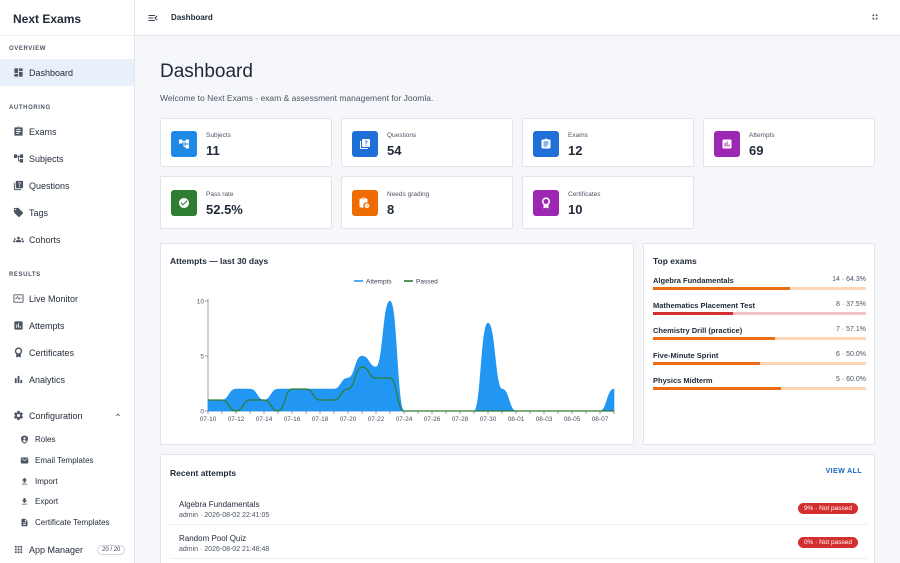  I want to click on sidebar-item-analytics: Analytics, so click(67, 379).